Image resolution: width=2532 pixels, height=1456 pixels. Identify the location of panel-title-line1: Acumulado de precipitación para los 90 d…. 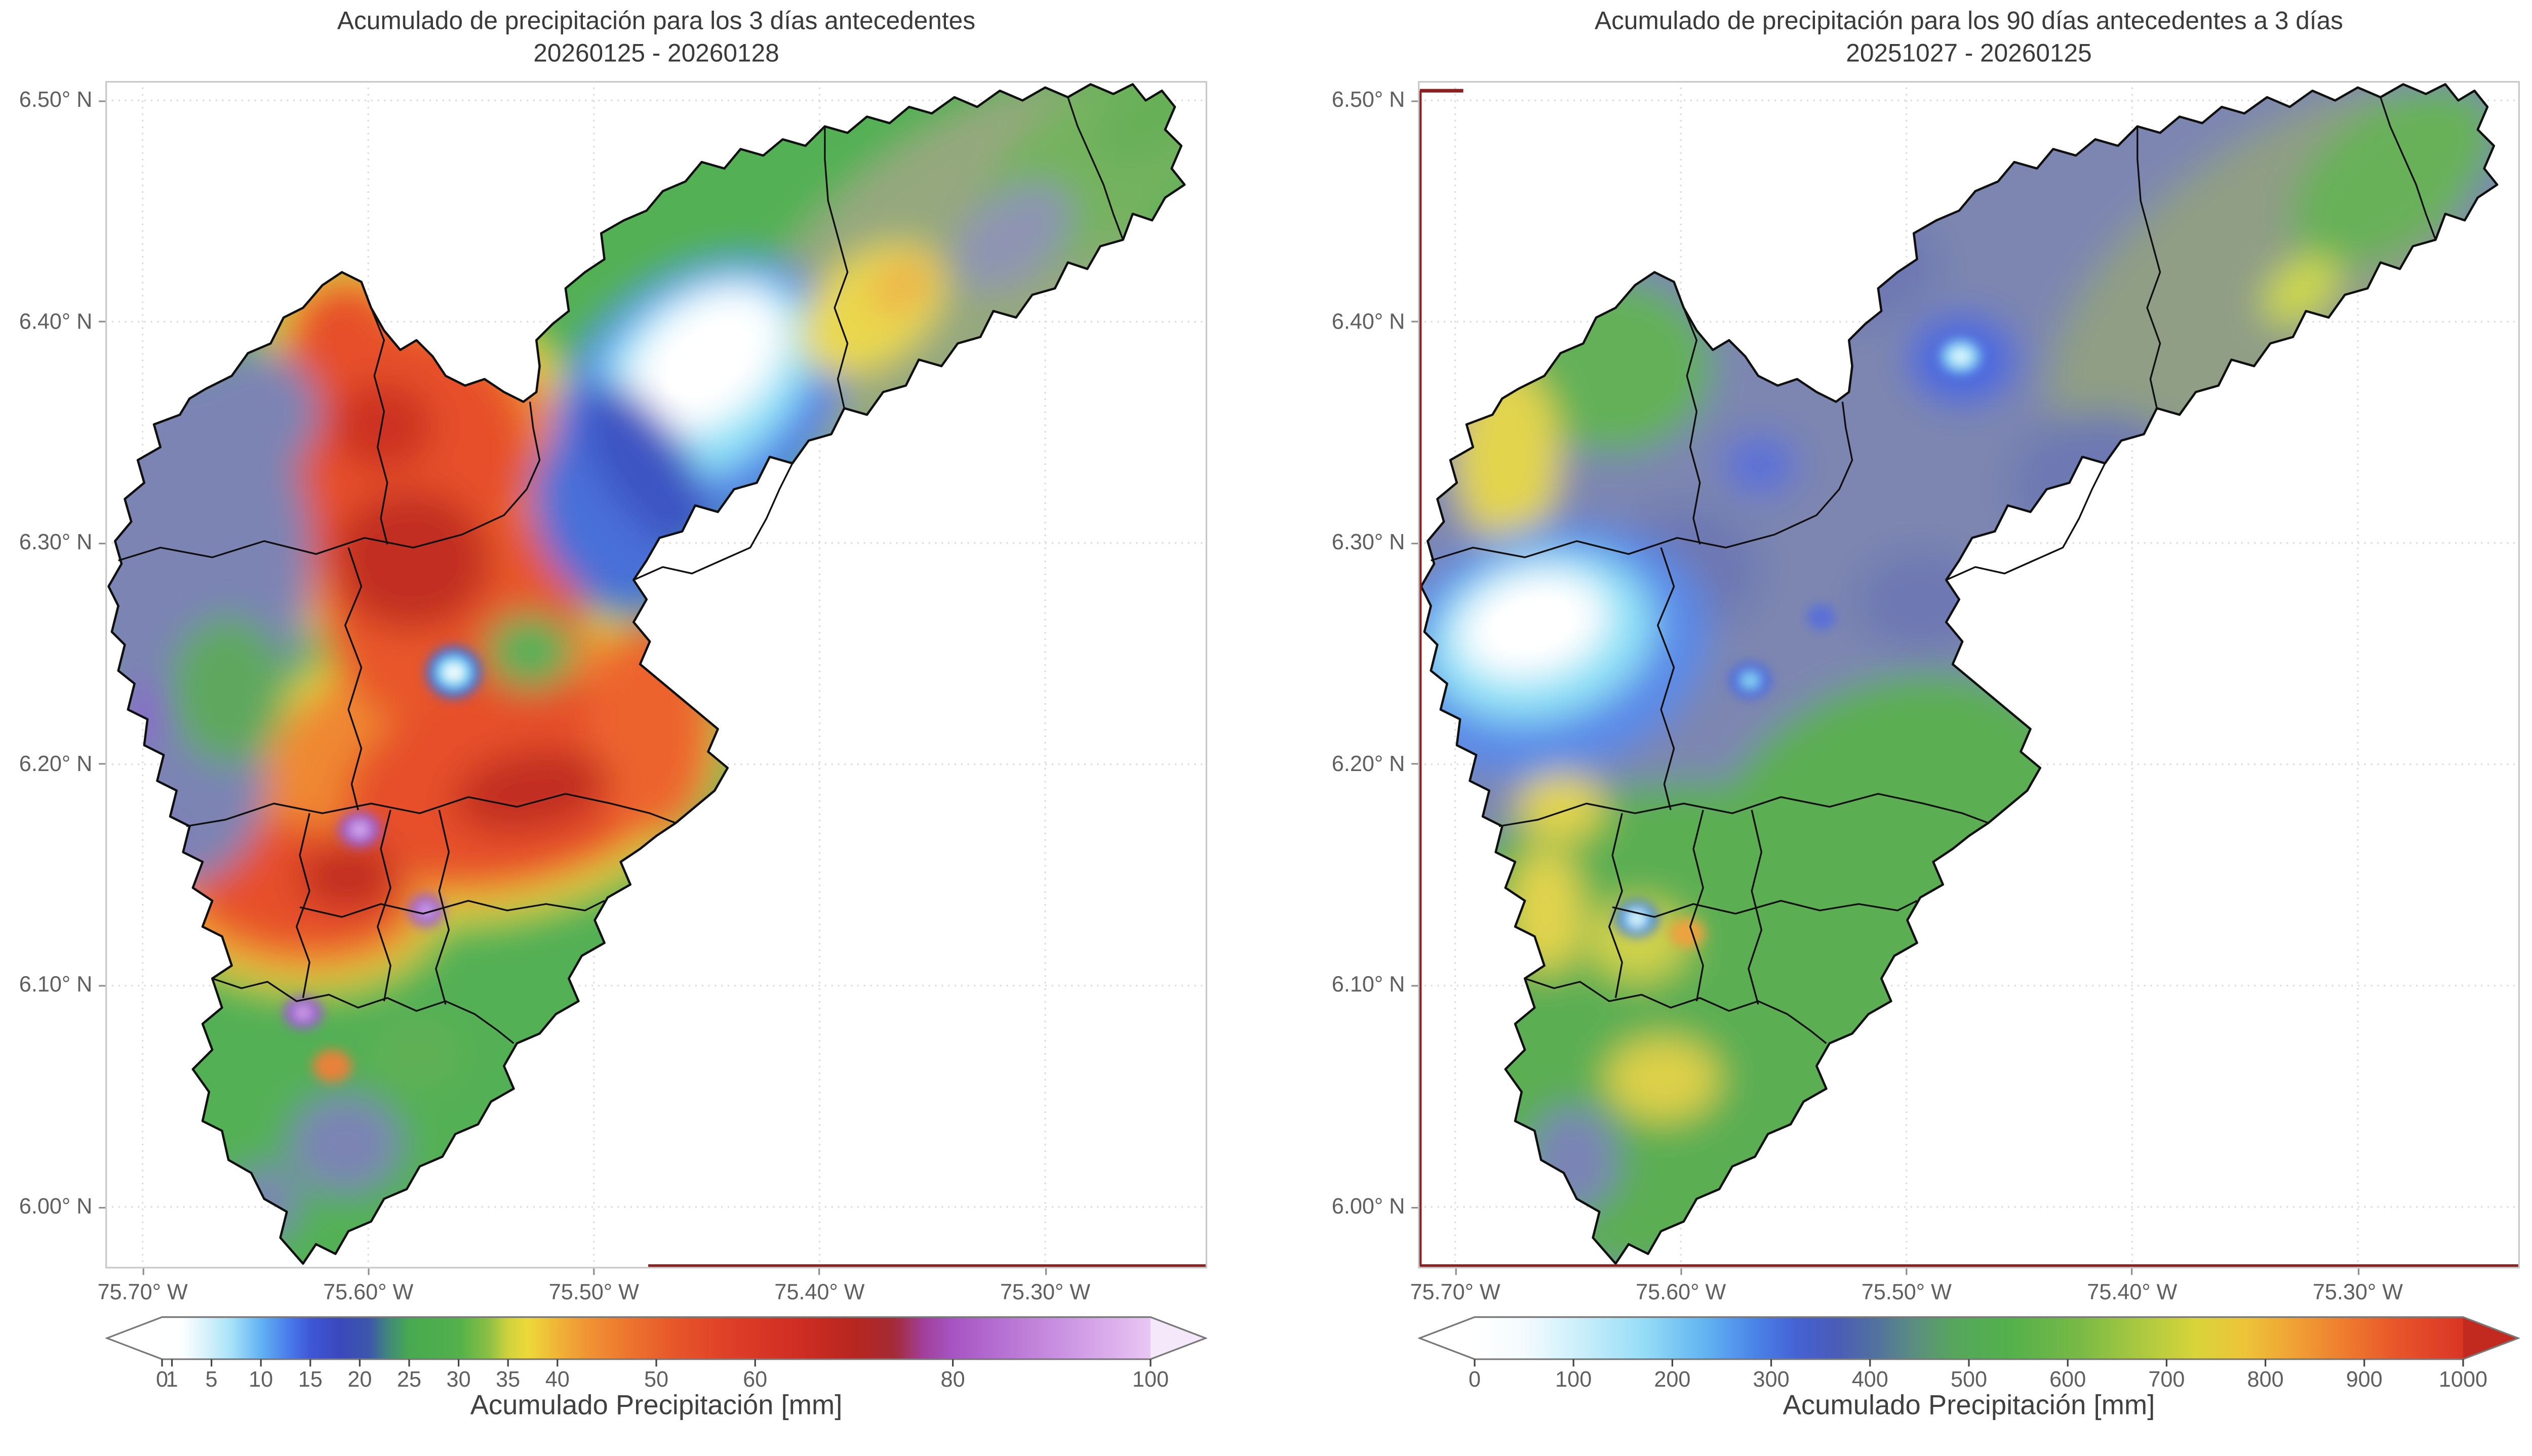
(1969, 22).